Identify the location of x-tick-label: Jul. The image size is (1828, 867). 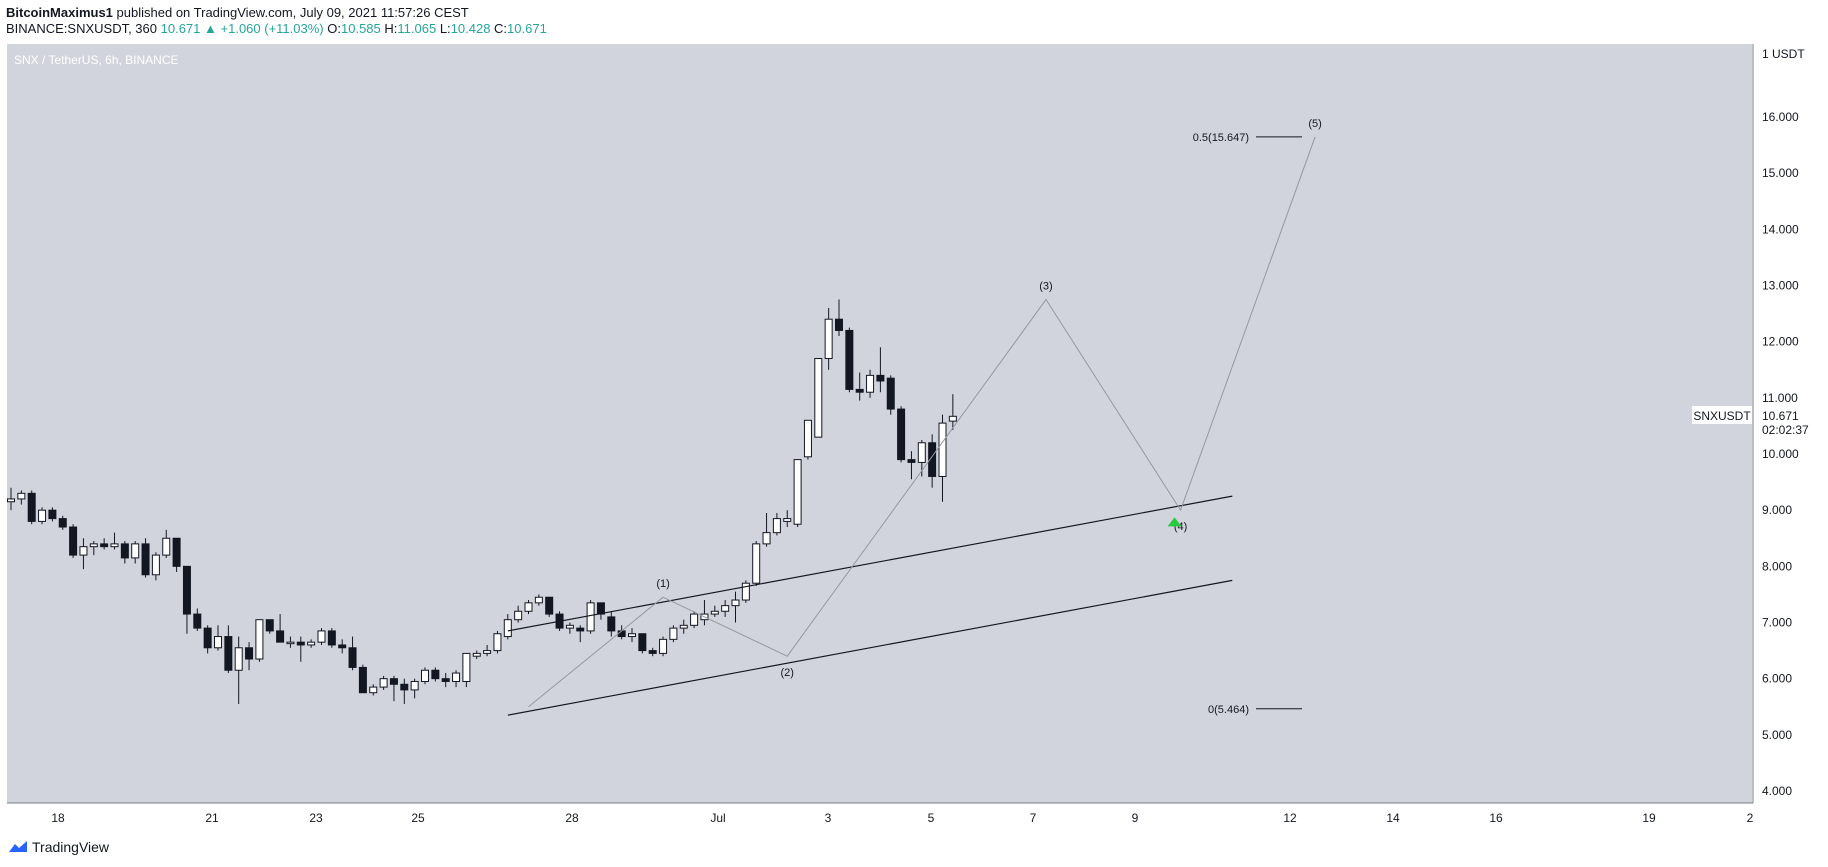
(717, 818).